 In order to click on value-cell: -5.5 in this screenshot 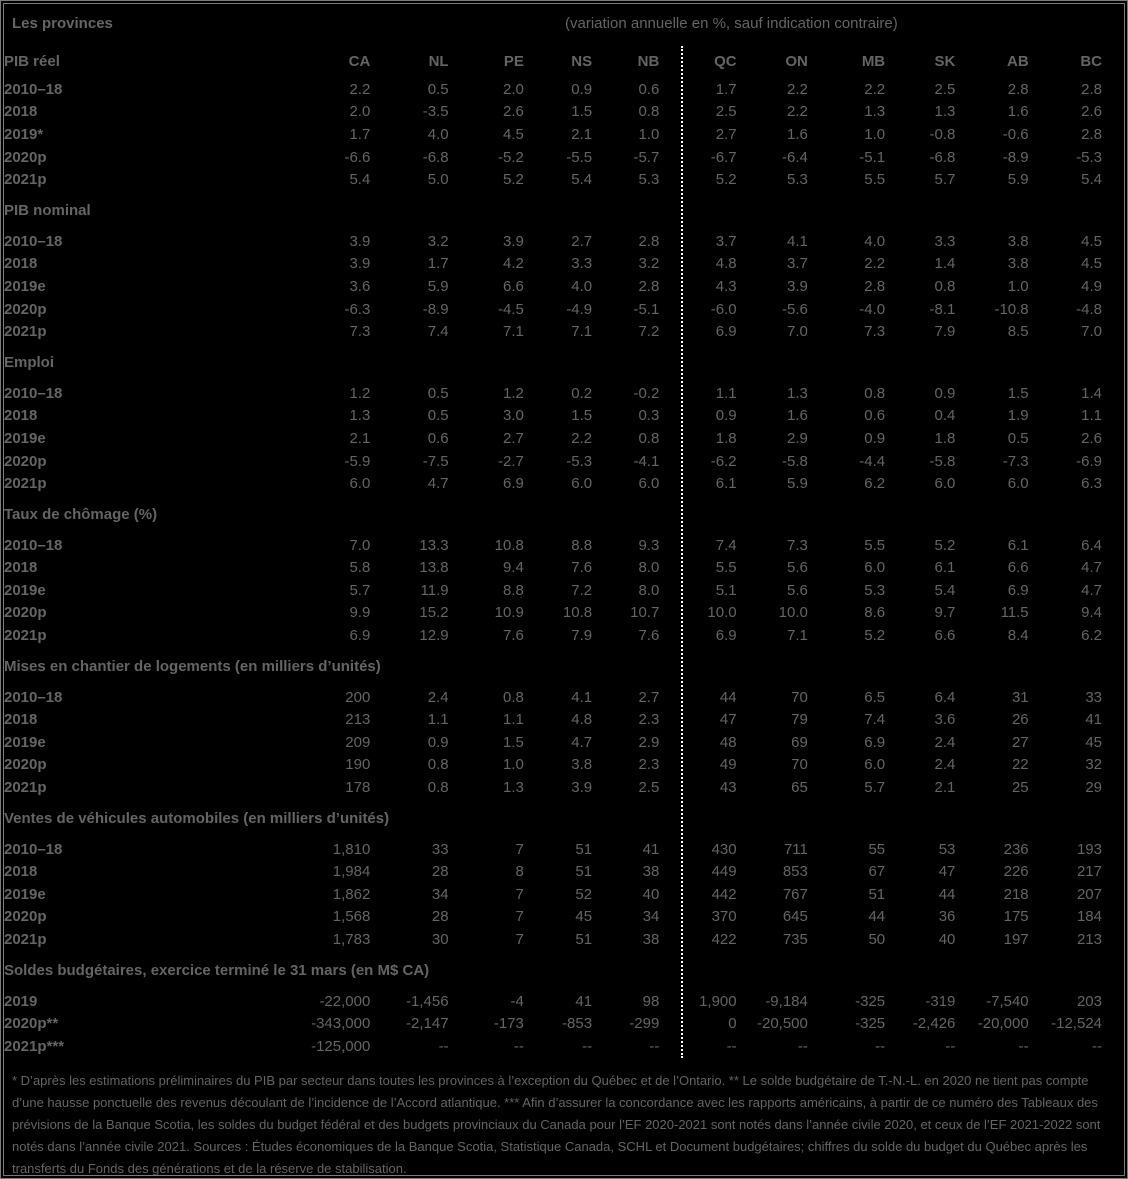, I will do `click(579, 157)`.